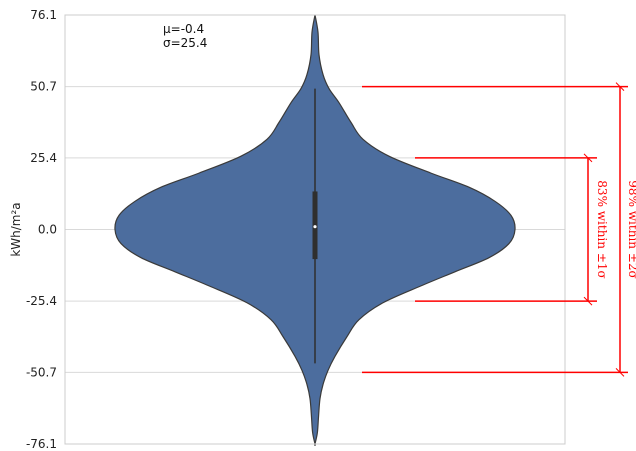  What do you see at coordinates (631, 229) in the screenshot?
I see `sigma-annotation-label: 98% within ±2σ` at bounding box center [631, 229].